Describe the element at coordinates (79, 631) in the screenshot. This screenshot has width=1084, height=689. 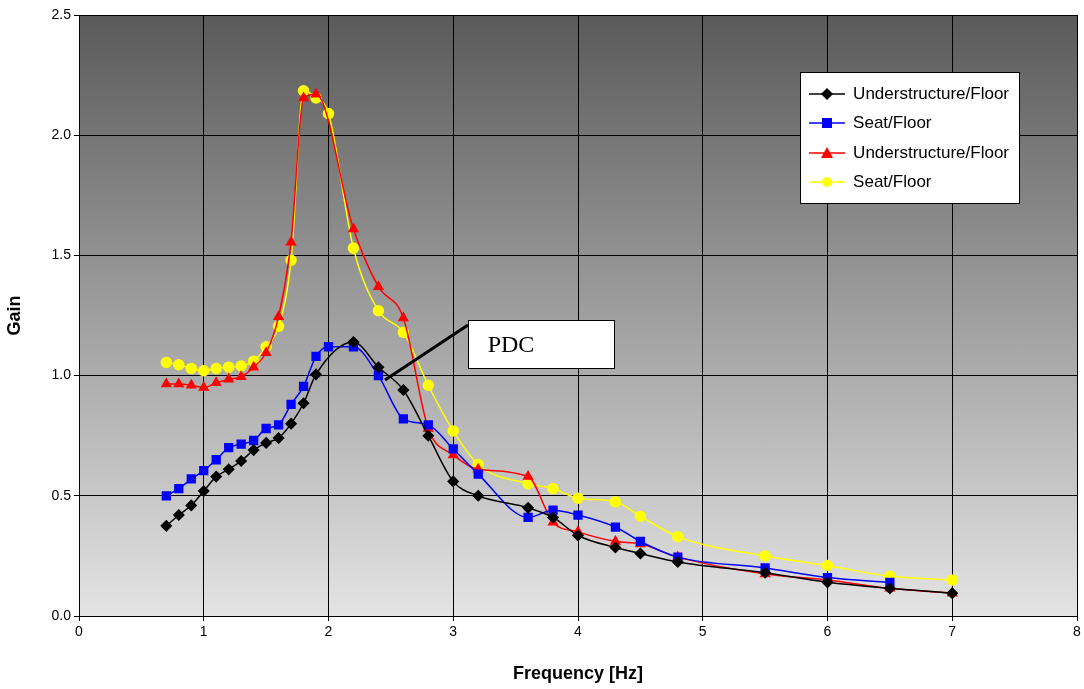
I see `x-tick-label: 0` at that location.